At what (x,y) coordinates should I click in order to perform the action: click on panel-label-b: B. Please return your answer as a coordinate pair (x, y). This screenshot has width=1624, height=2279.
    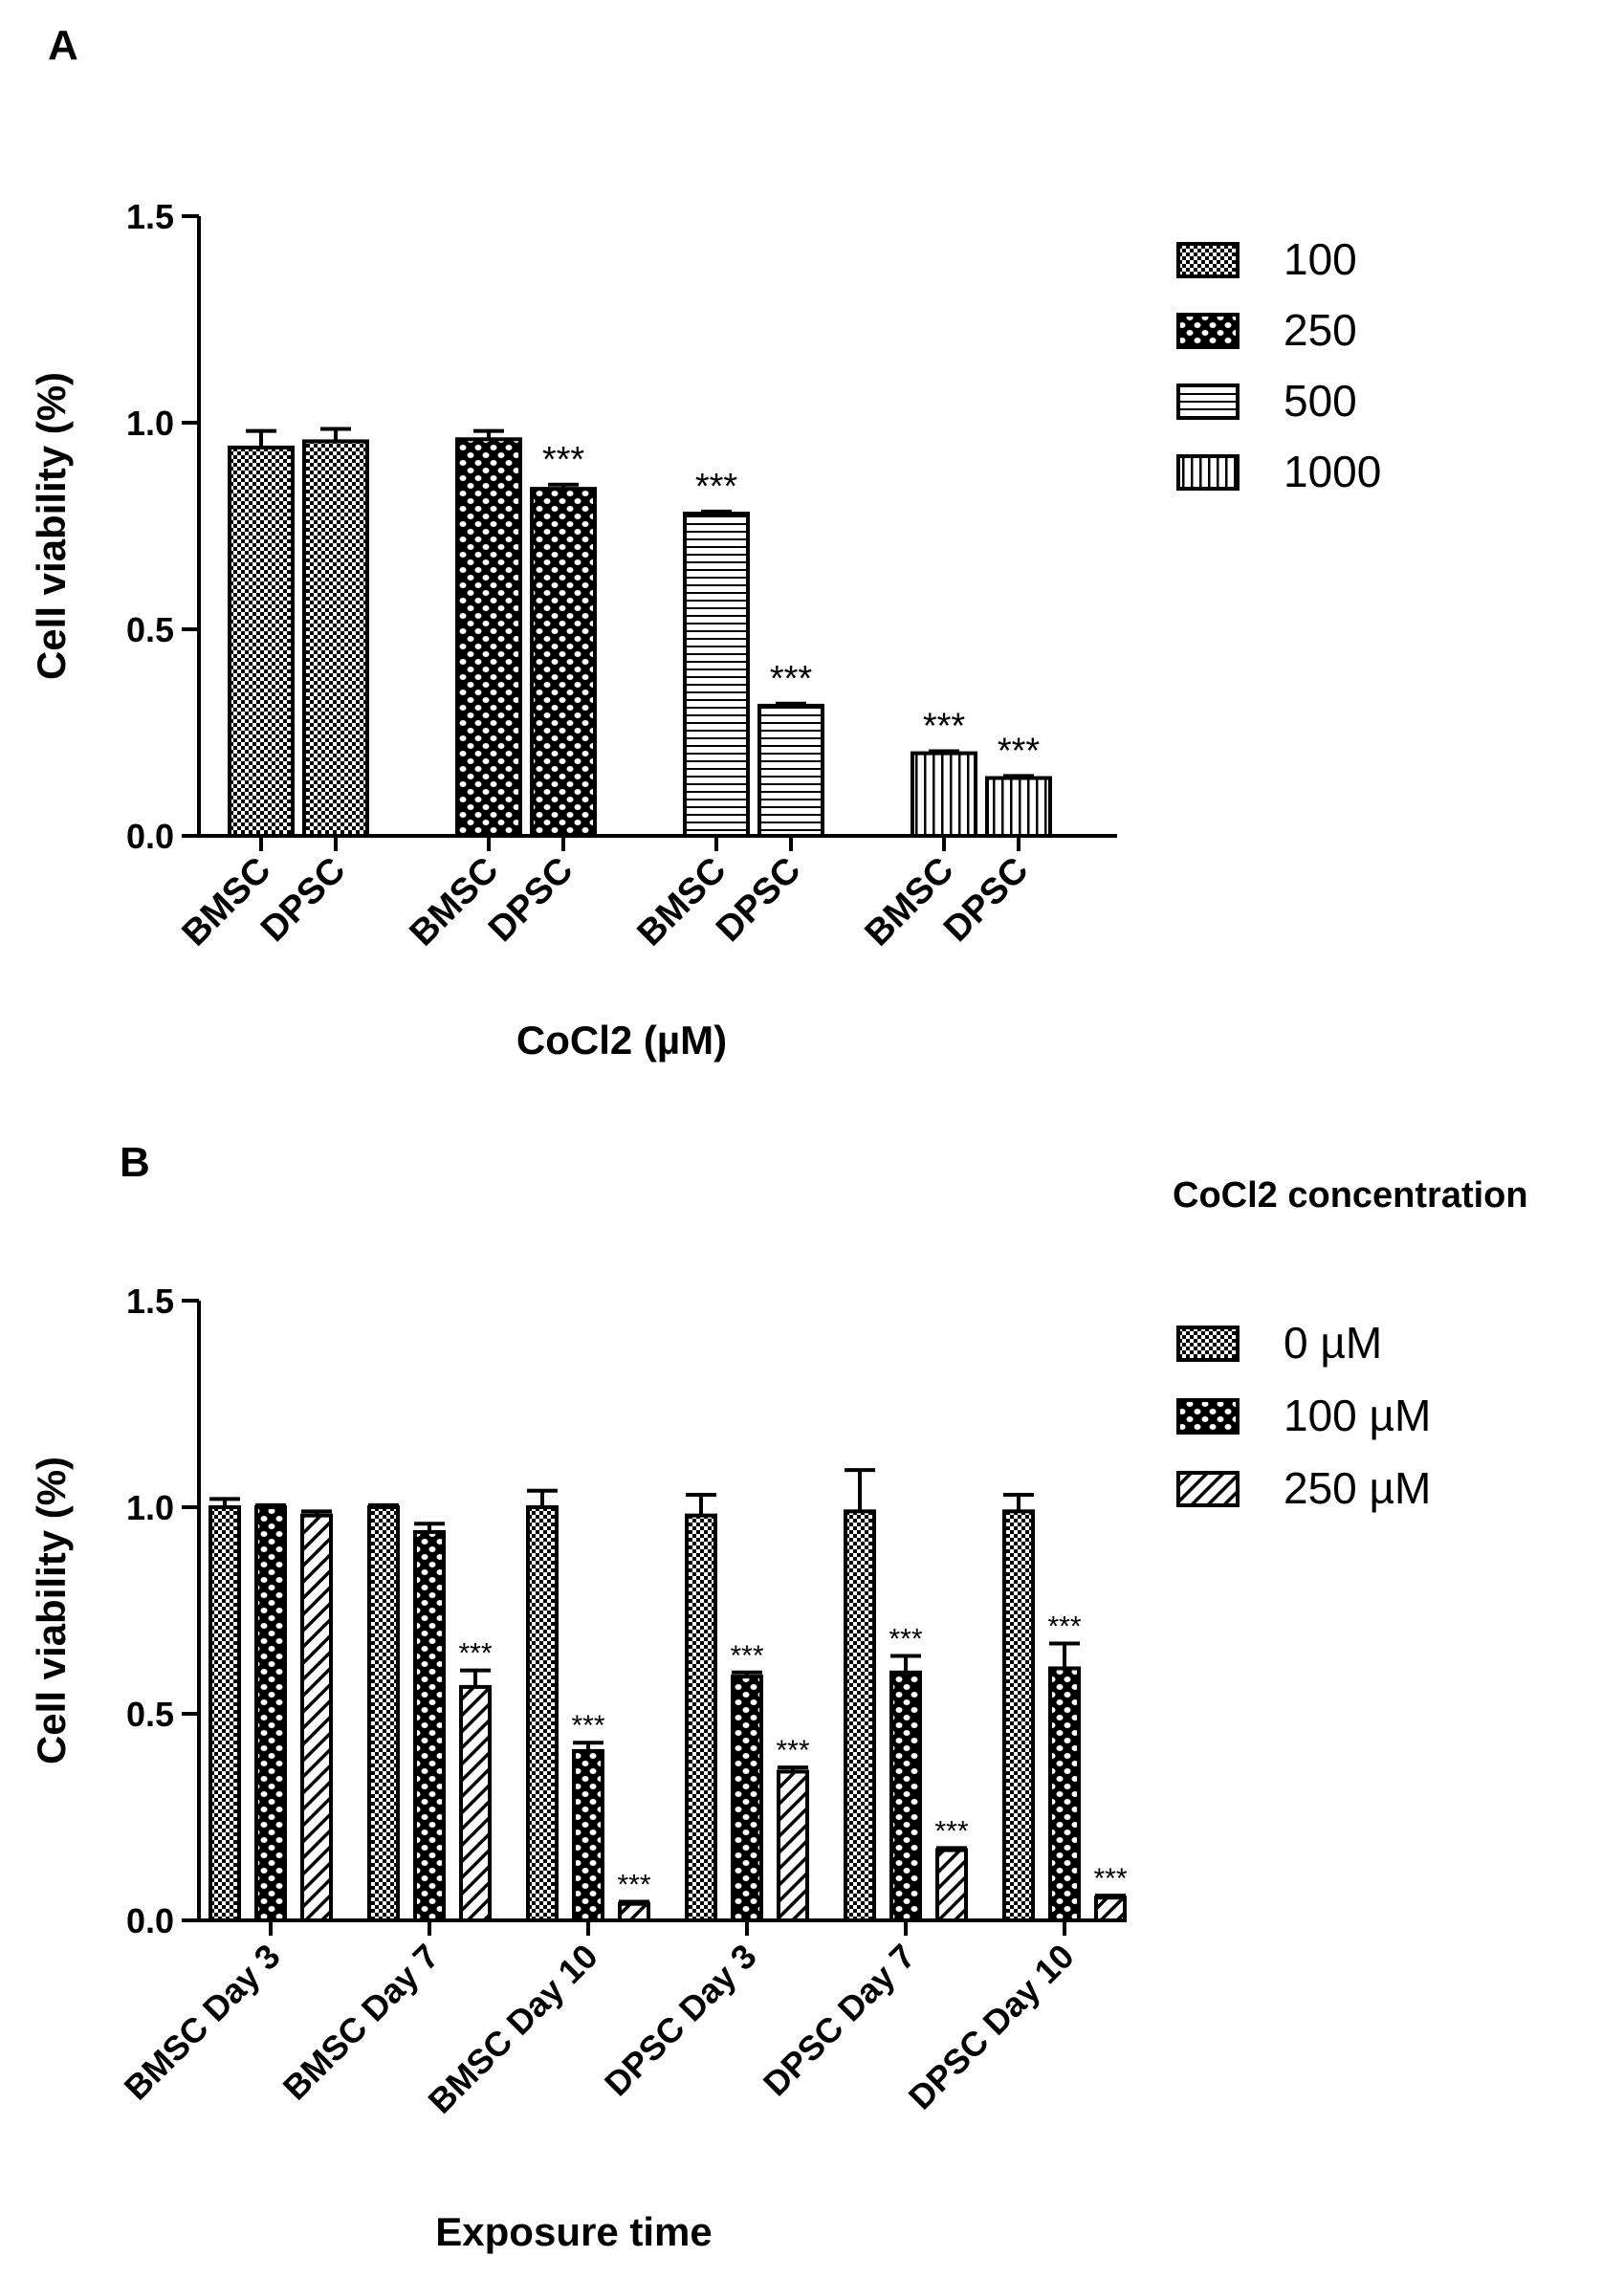
    Looking at the image, I should click on (135, 1162).